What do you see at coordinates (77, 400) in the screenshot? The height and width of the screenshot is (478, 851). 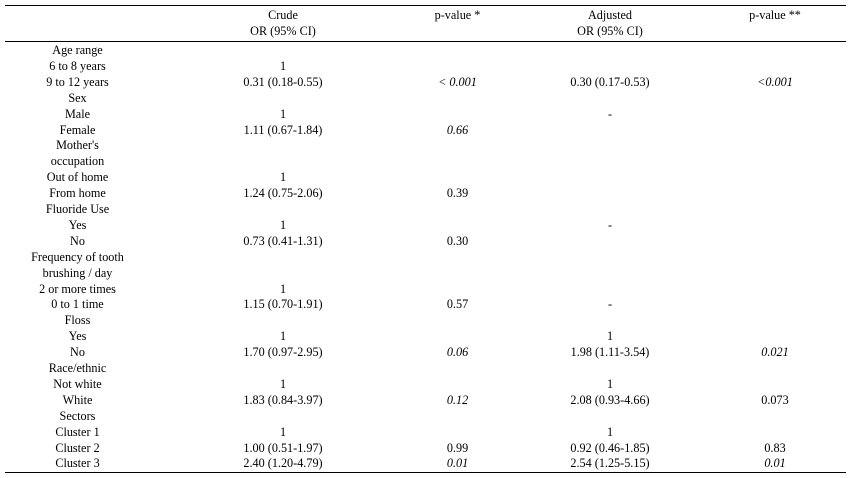 I see `row-label: White` at bounding box center [77, 400].